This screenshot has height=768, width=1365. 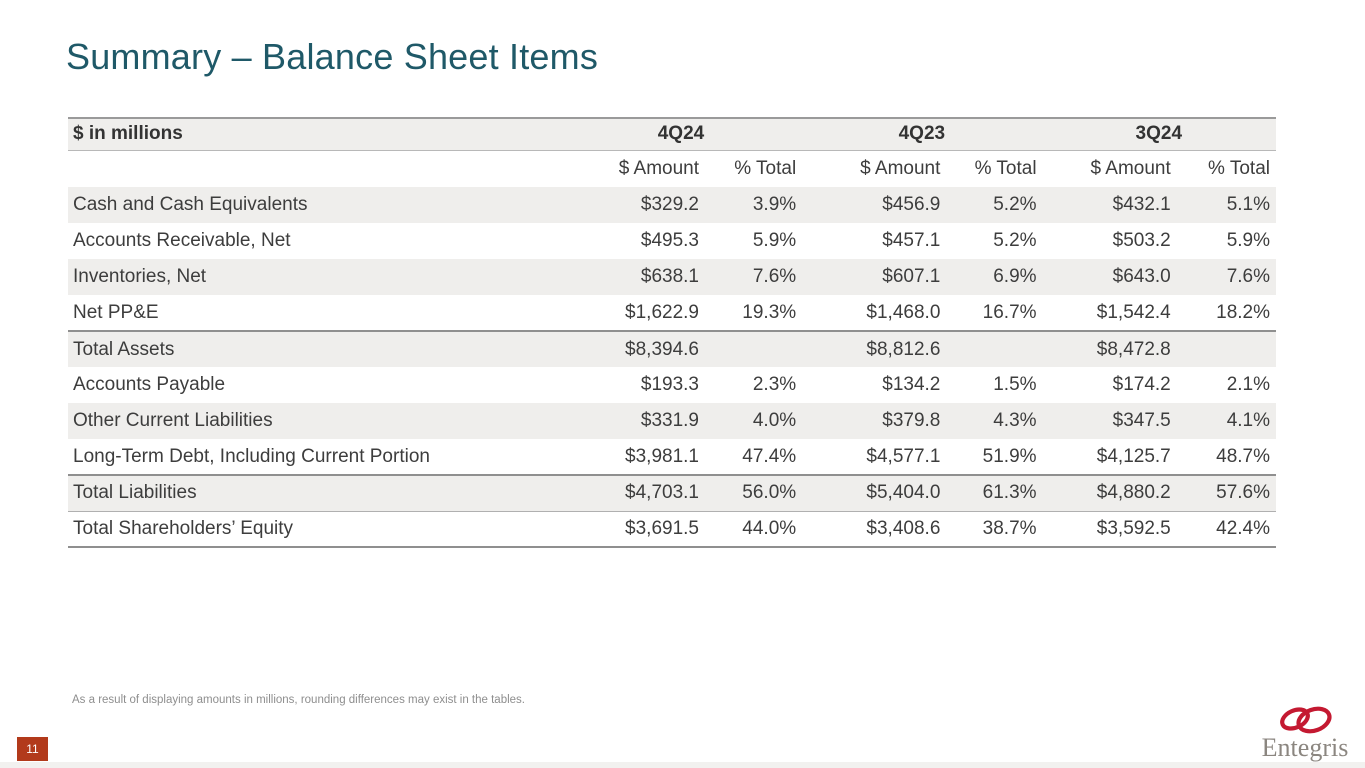 I want to click on cell-value: $4,125.7, so click(x=1133, y=456).